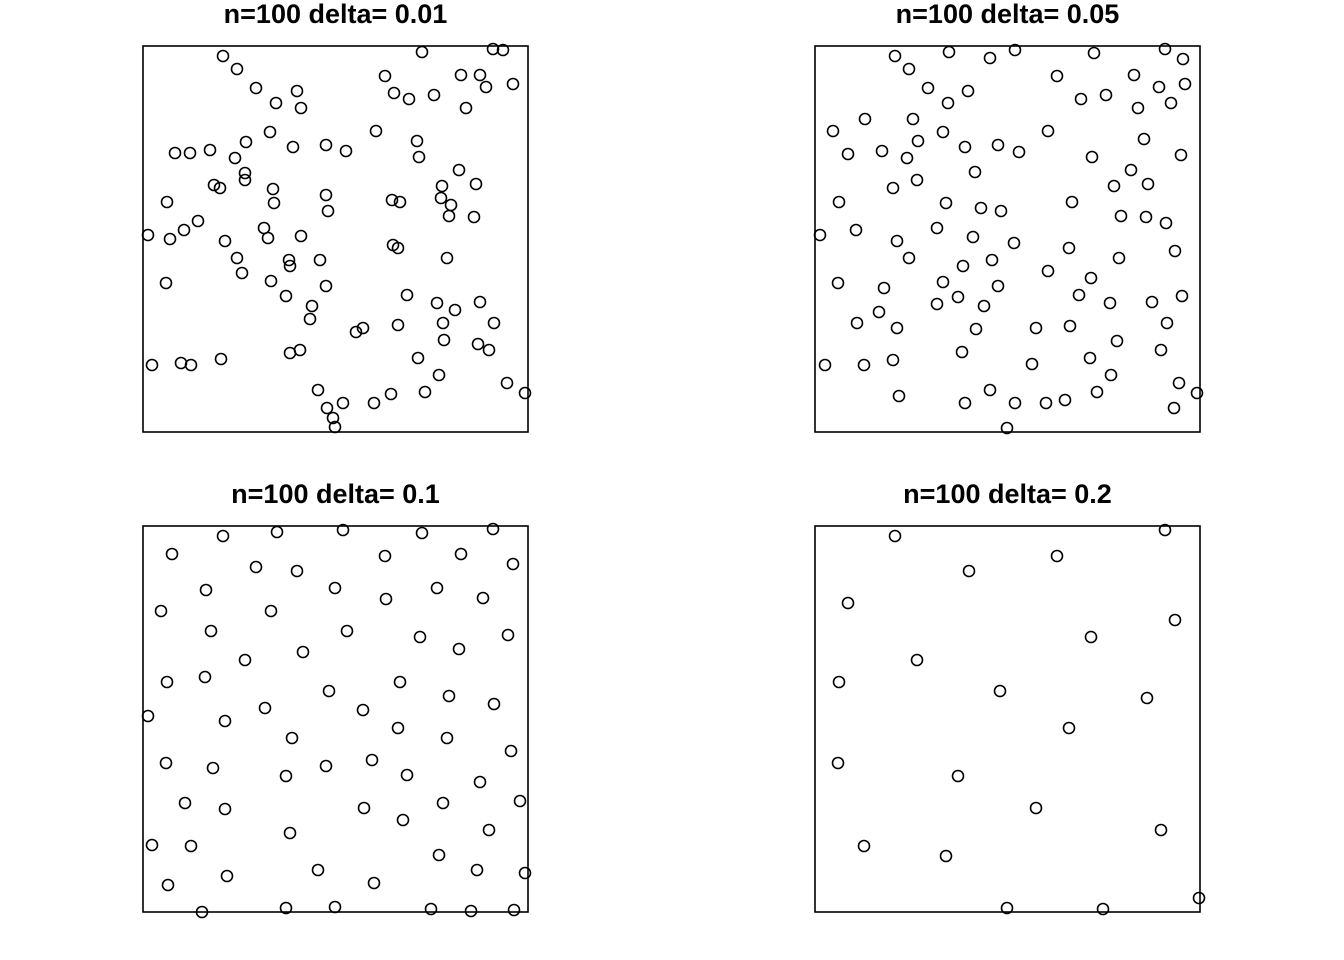 The height and width of the screenshot is (960, 1344). Describe the element at coordinates (1008, 14) in the screenshot. I see `chart-title: n=100 delta= 0.05` at that location.